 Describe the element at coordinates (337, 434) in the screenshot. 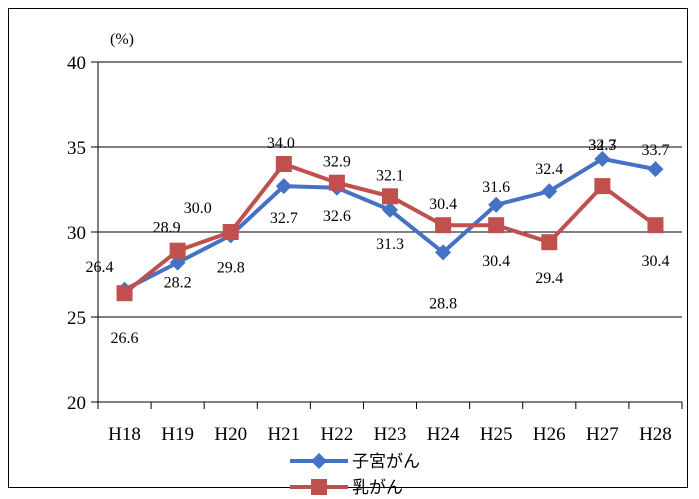

I see `x-tick-label: H22` at that location.